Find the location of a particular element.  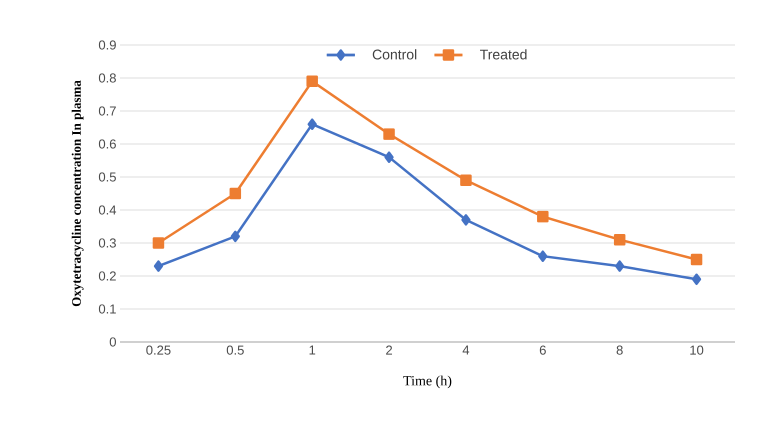

x-tick-label: 4 is located at coordinates (466, 350).